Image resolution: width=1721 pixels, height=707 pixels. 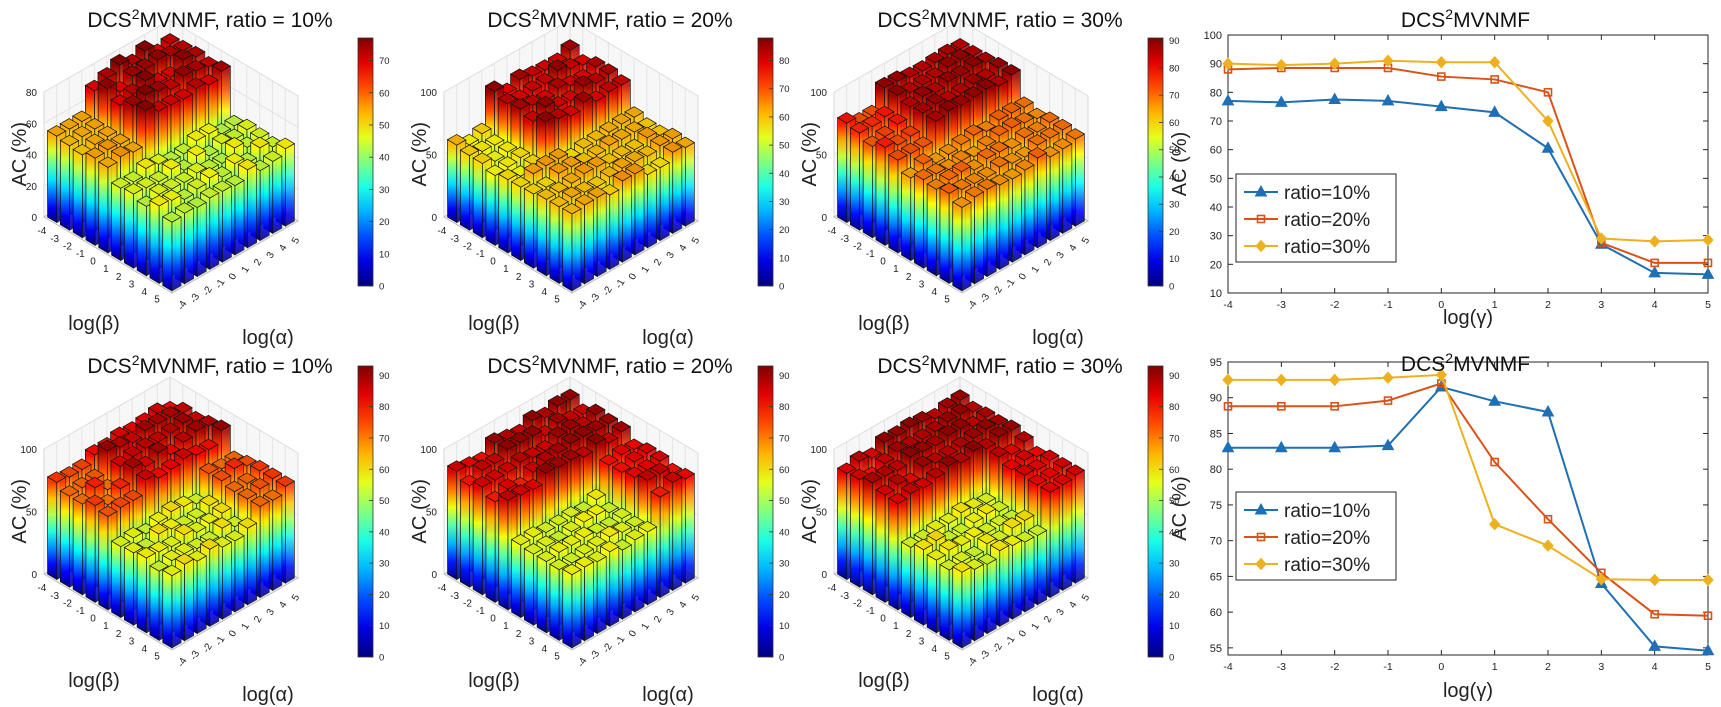 I want to click on y-tick-label: 1, so click(x=246, y=626).